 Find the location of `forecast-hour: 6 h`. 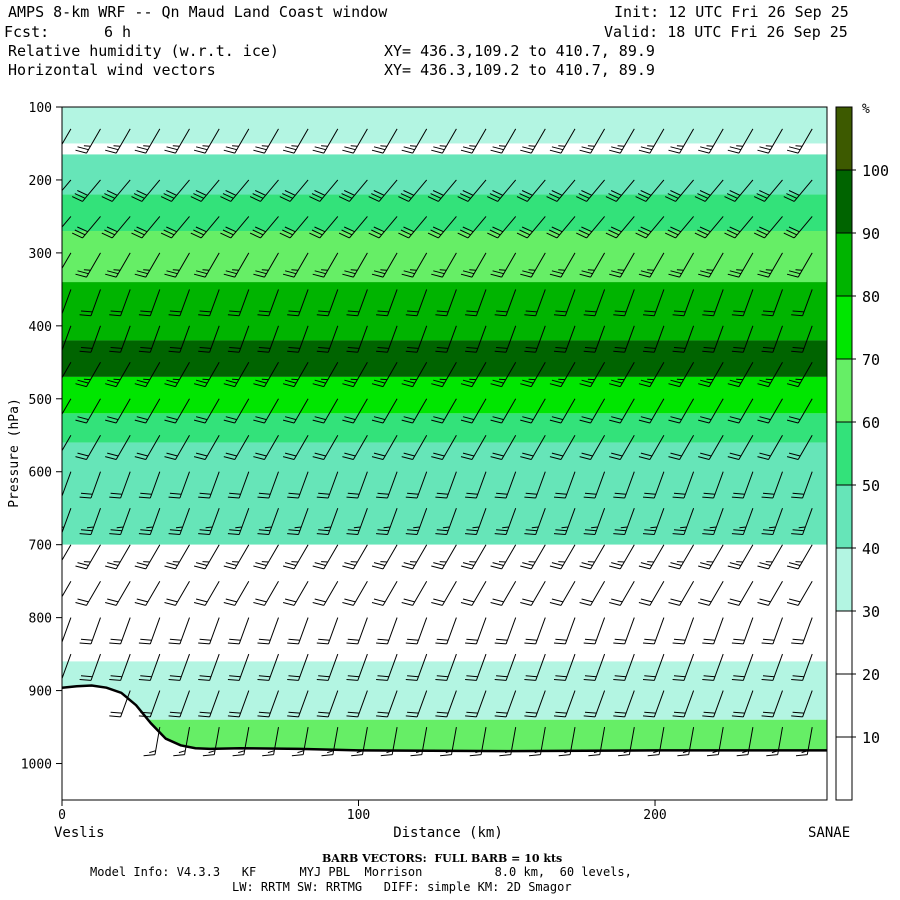

forecast-hour: 6 h is located at coordinates (118, 32).